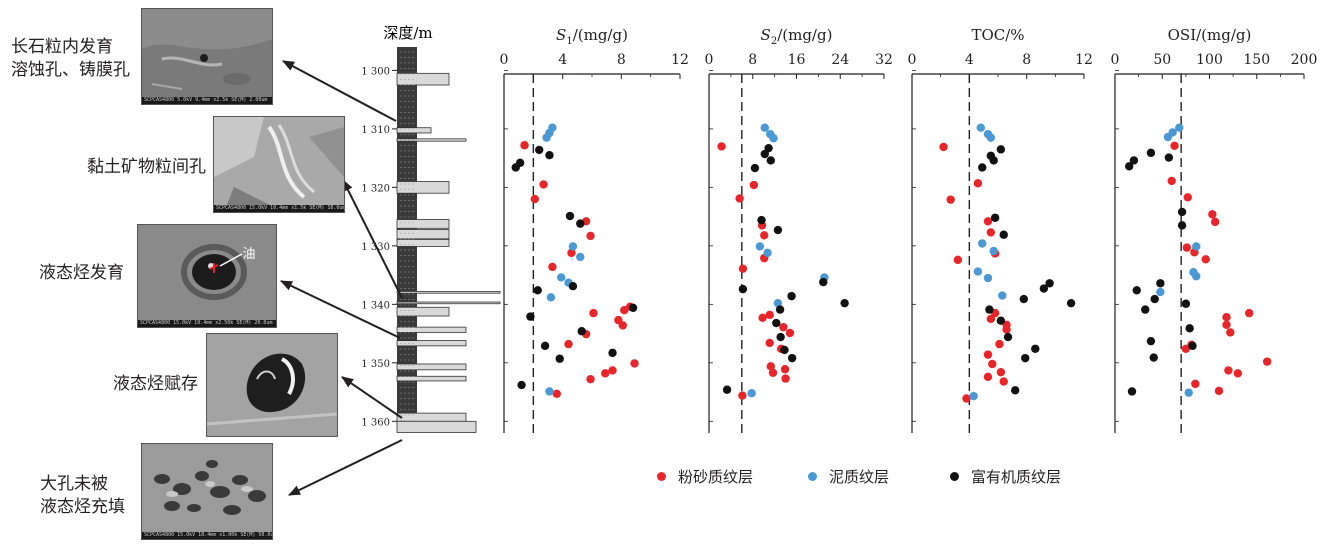 This screenshot has height=544, width=1335. Describe the element at coordinates (592, 36) in the screenshot. I see `panel-title: S1/(mg/g)` at that location.